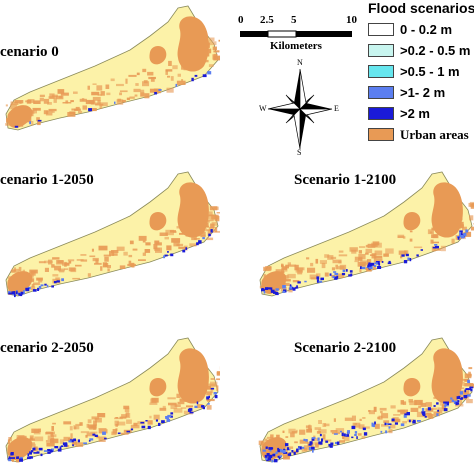 This screenshot has height=474, width=474. Describe the element at coordinates (434, 134) in the screenshot. I see `legend-label: Urban areas` at that location.